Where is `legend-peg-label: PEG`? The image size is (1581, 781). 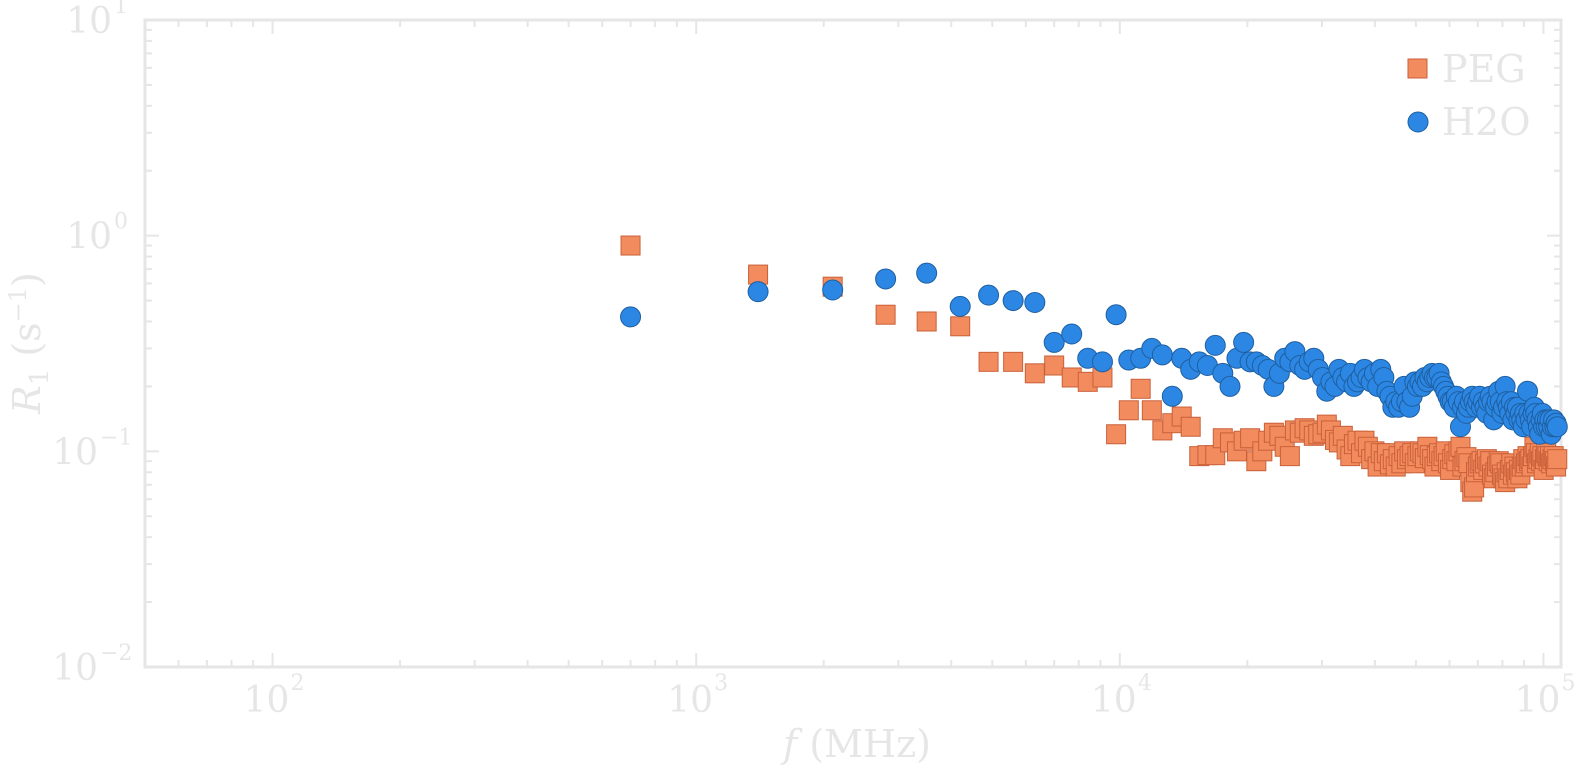
legend-peg-label: PEG is located at coordinates (1484, 69).